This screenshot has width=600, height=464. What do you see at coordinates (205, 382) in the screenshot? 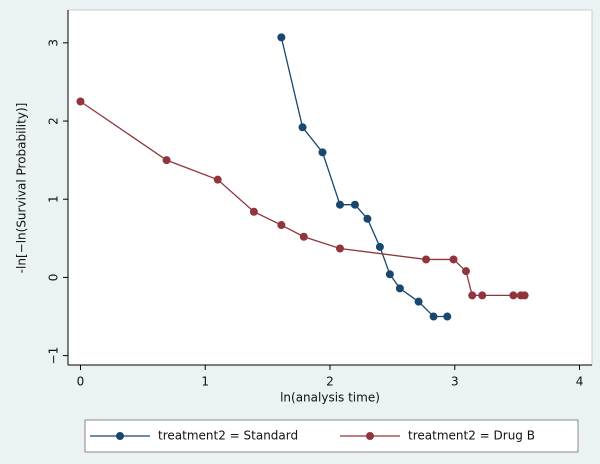
I see `x-tick-label: 1` at bounding box center [205, 382].